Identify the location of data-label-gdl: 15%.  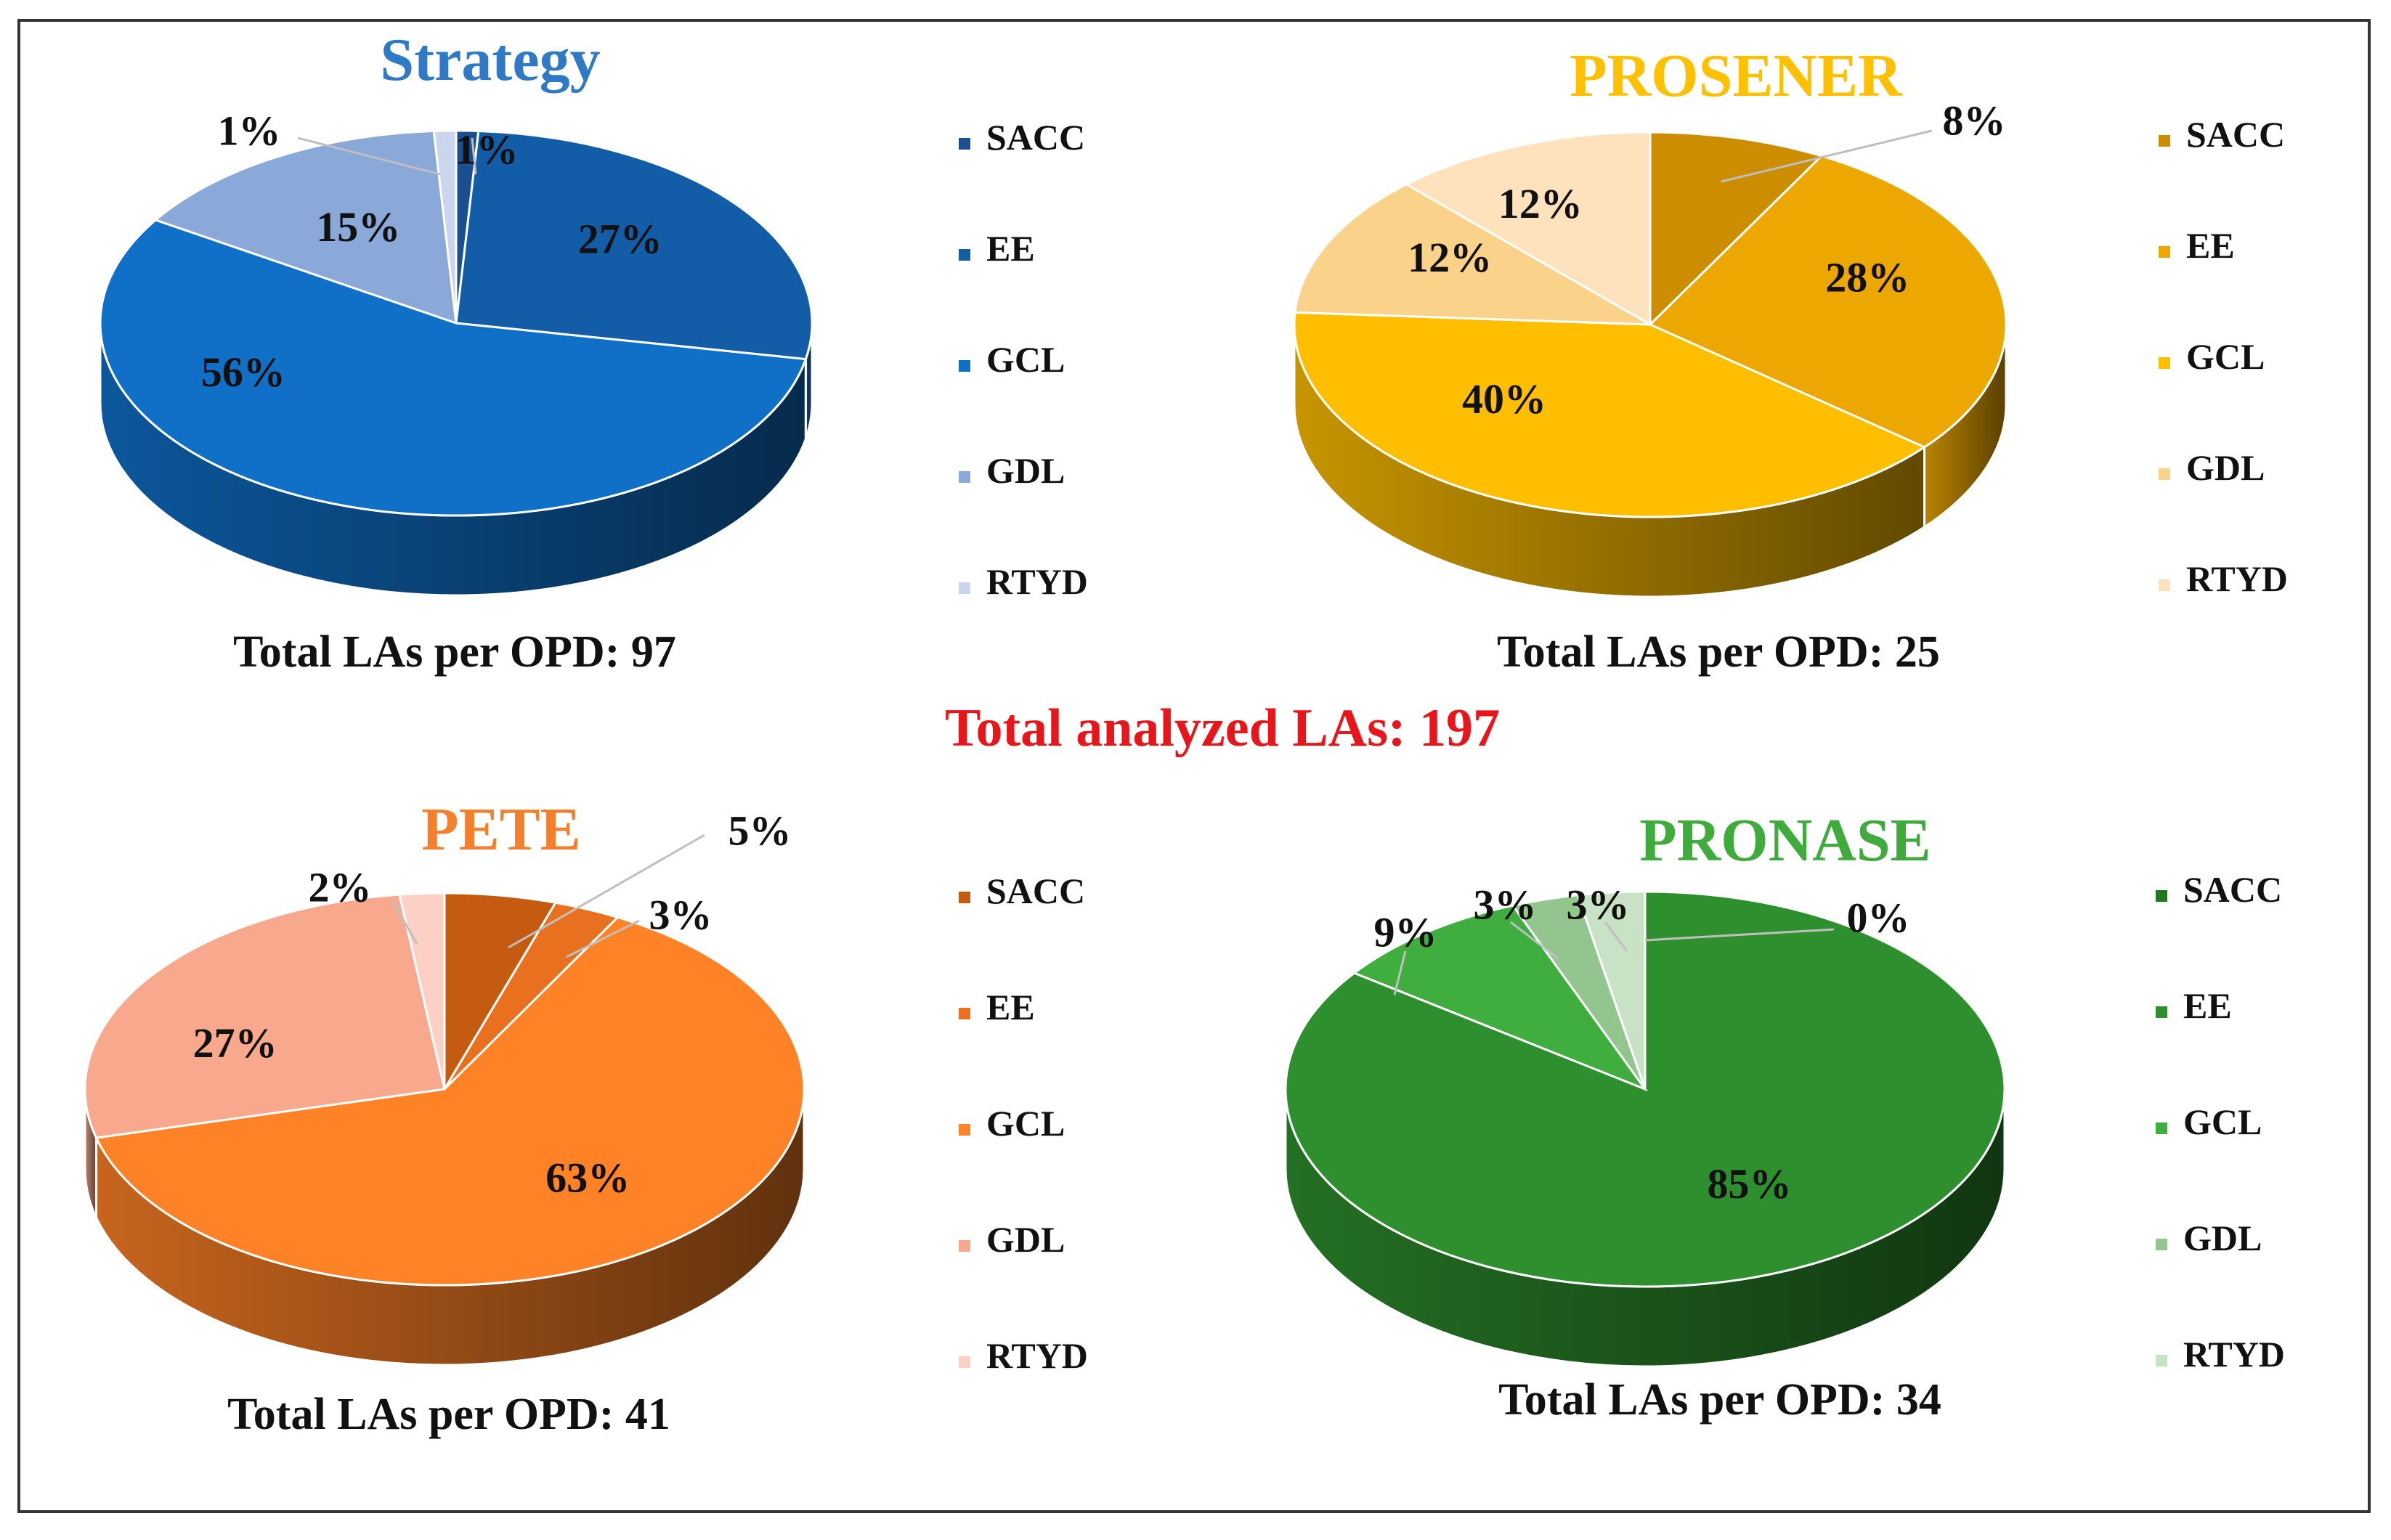
(358, 226).